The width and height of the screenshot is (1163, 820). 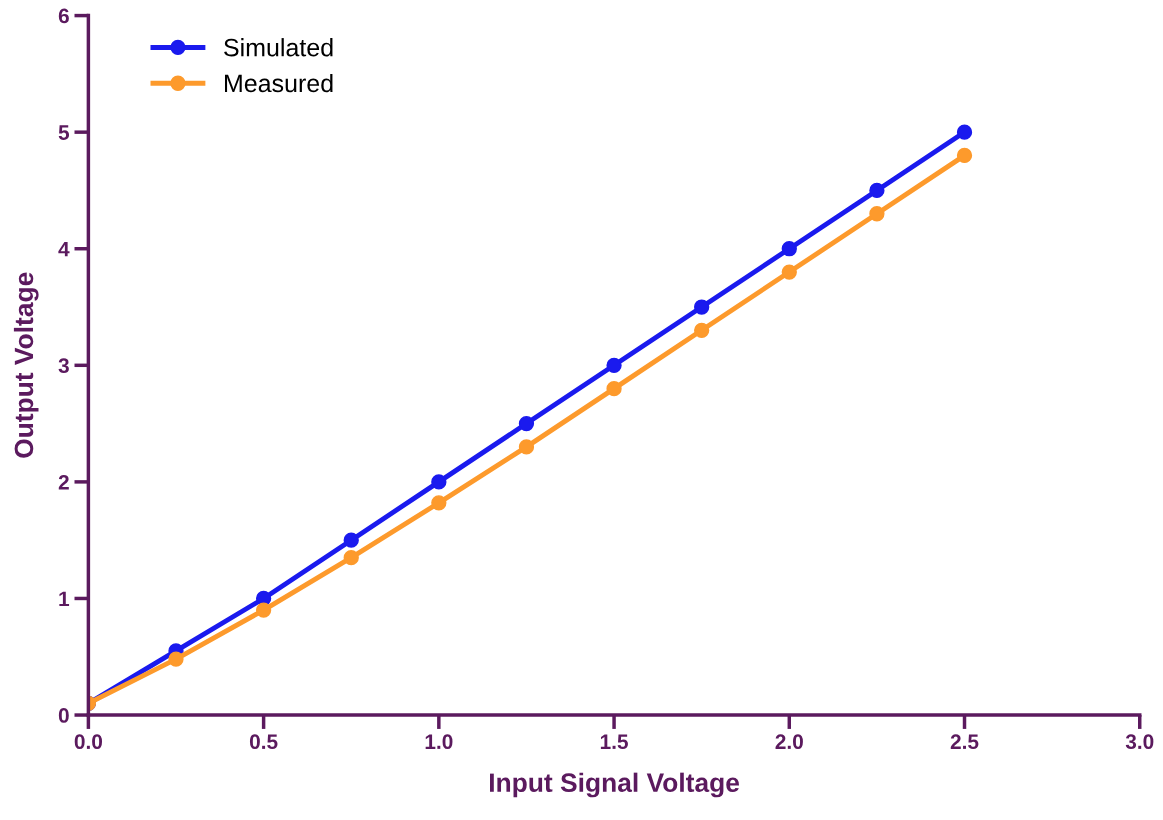 I want to click on x-tick-label: 3.0, so click(x=1139, y=742).